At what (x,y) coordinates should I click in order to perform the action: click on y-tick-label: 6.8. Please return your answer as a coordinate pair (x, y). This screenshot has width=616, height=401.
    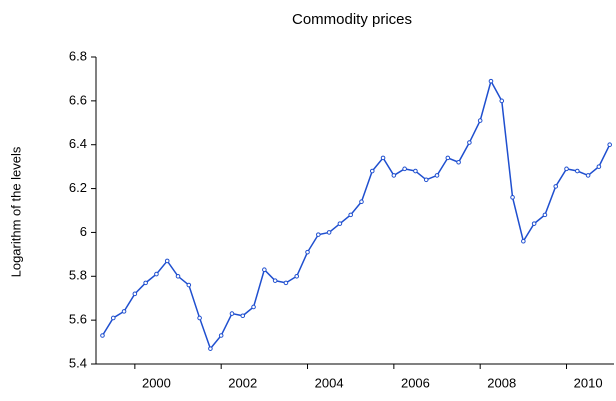
    Looking at the image, I should click on (78, 55).